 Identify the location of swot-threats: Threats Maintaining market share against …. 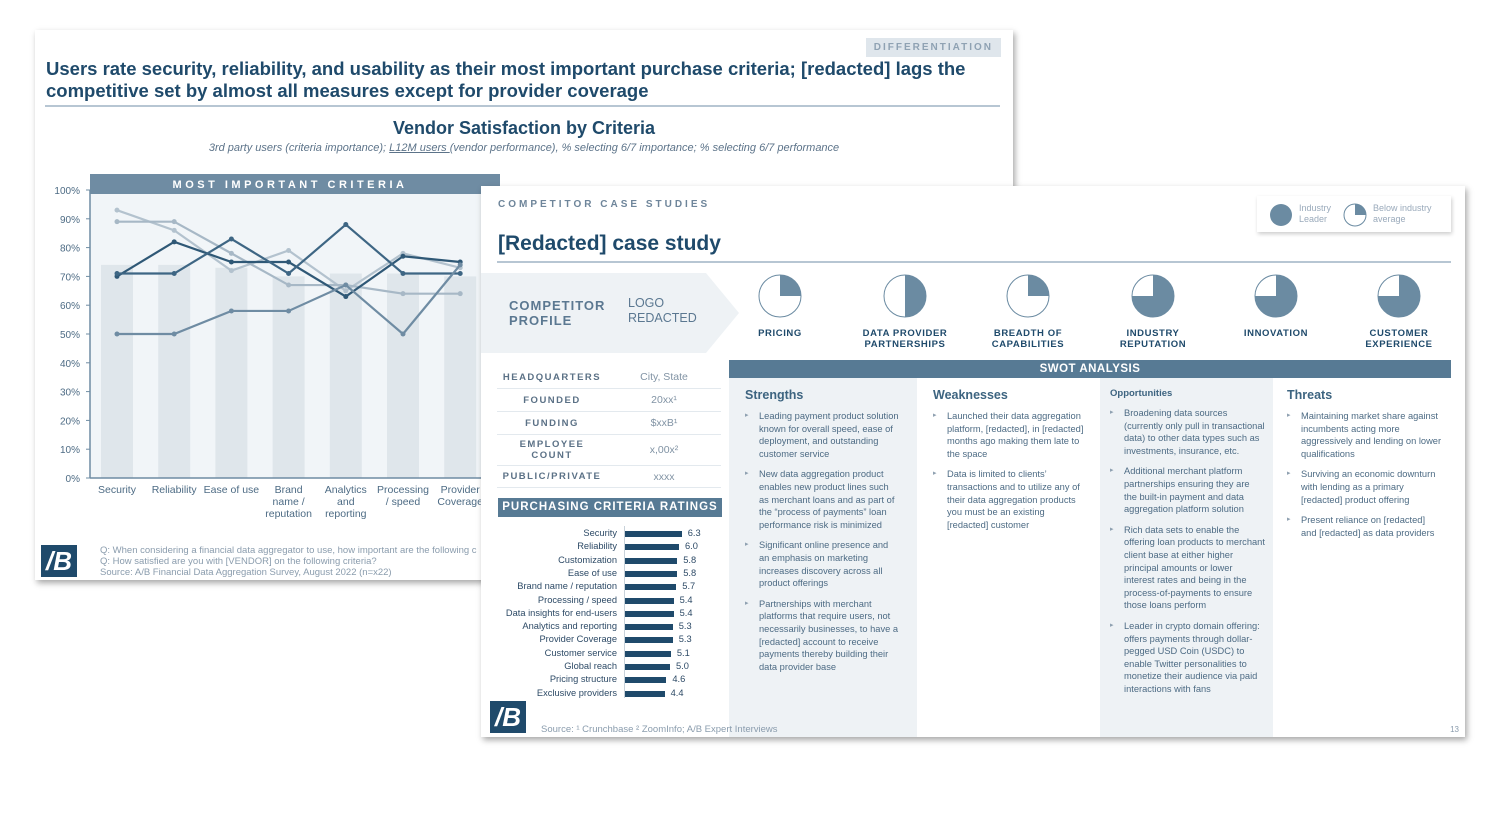
(1362, 557).